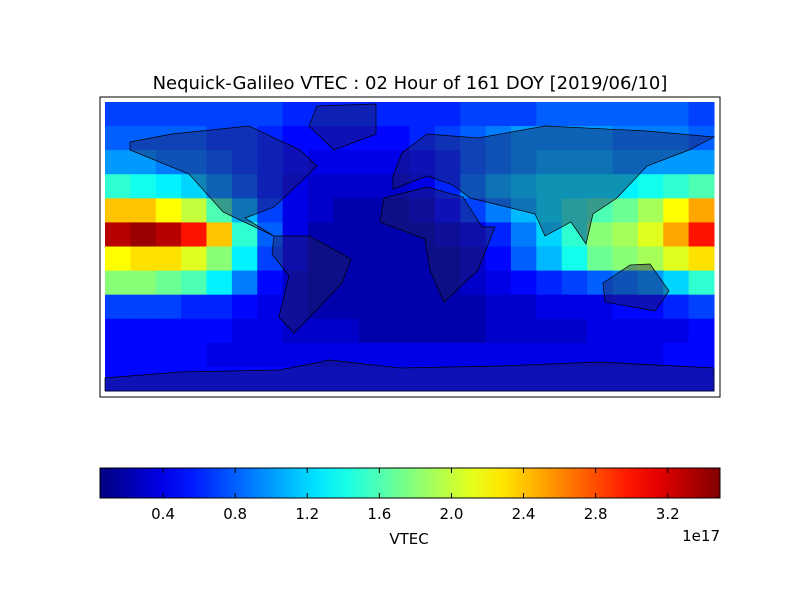 The width and height of the screenshot is (800, 600). What do you see at coordinates (311, 284) in the screenshot?
I see `south-america` at bounding box center [311, 284].